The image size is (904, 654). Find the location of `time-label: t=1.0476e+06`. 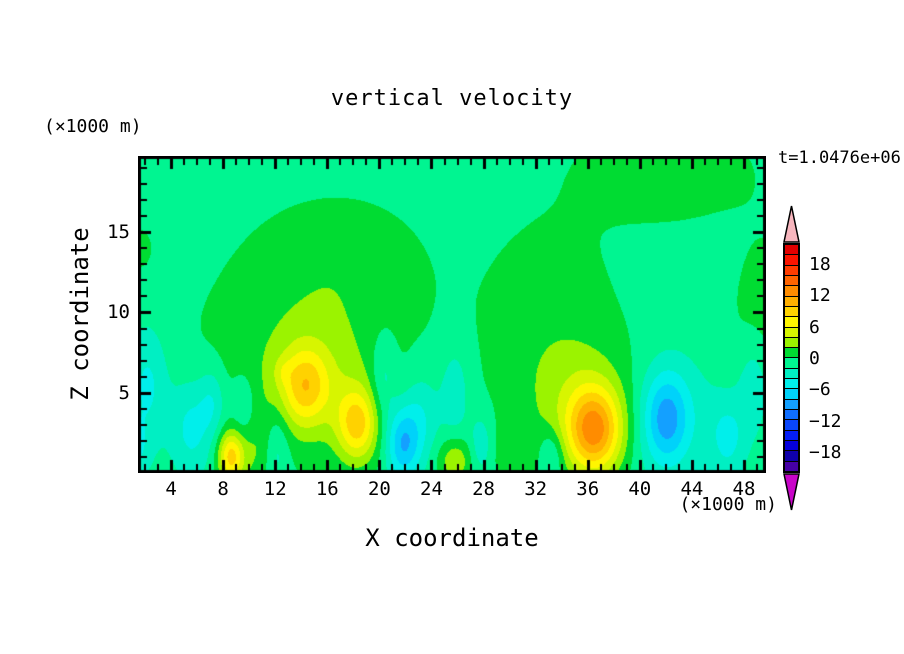

time-label: t=1.0476e+06 is located at coordinates (839, 158).